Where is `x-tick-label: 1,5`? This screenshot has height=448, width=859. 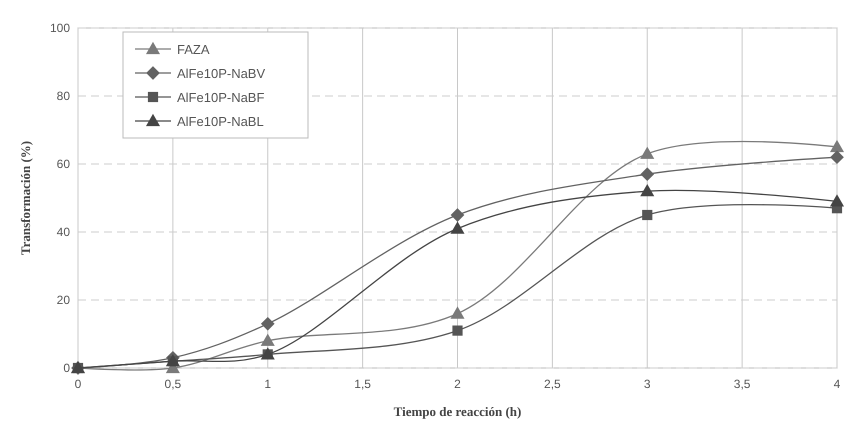
x-tick-label: 1,5 is located at coordinates (363, 384).